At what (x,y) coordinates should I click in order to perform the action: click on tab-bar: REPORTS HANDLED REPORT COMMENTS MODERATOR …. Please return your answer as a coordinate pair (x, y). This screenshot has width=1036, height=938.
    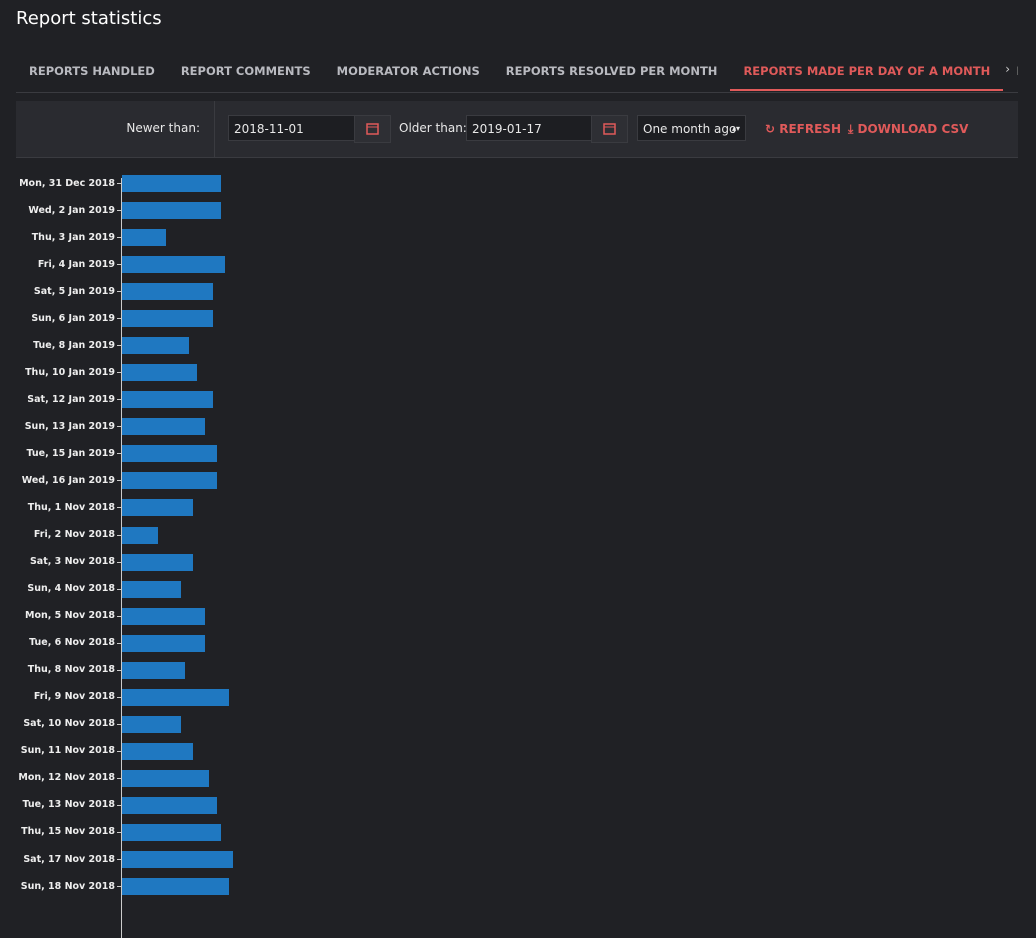
    Looking at the image, I should click on (517, 74).